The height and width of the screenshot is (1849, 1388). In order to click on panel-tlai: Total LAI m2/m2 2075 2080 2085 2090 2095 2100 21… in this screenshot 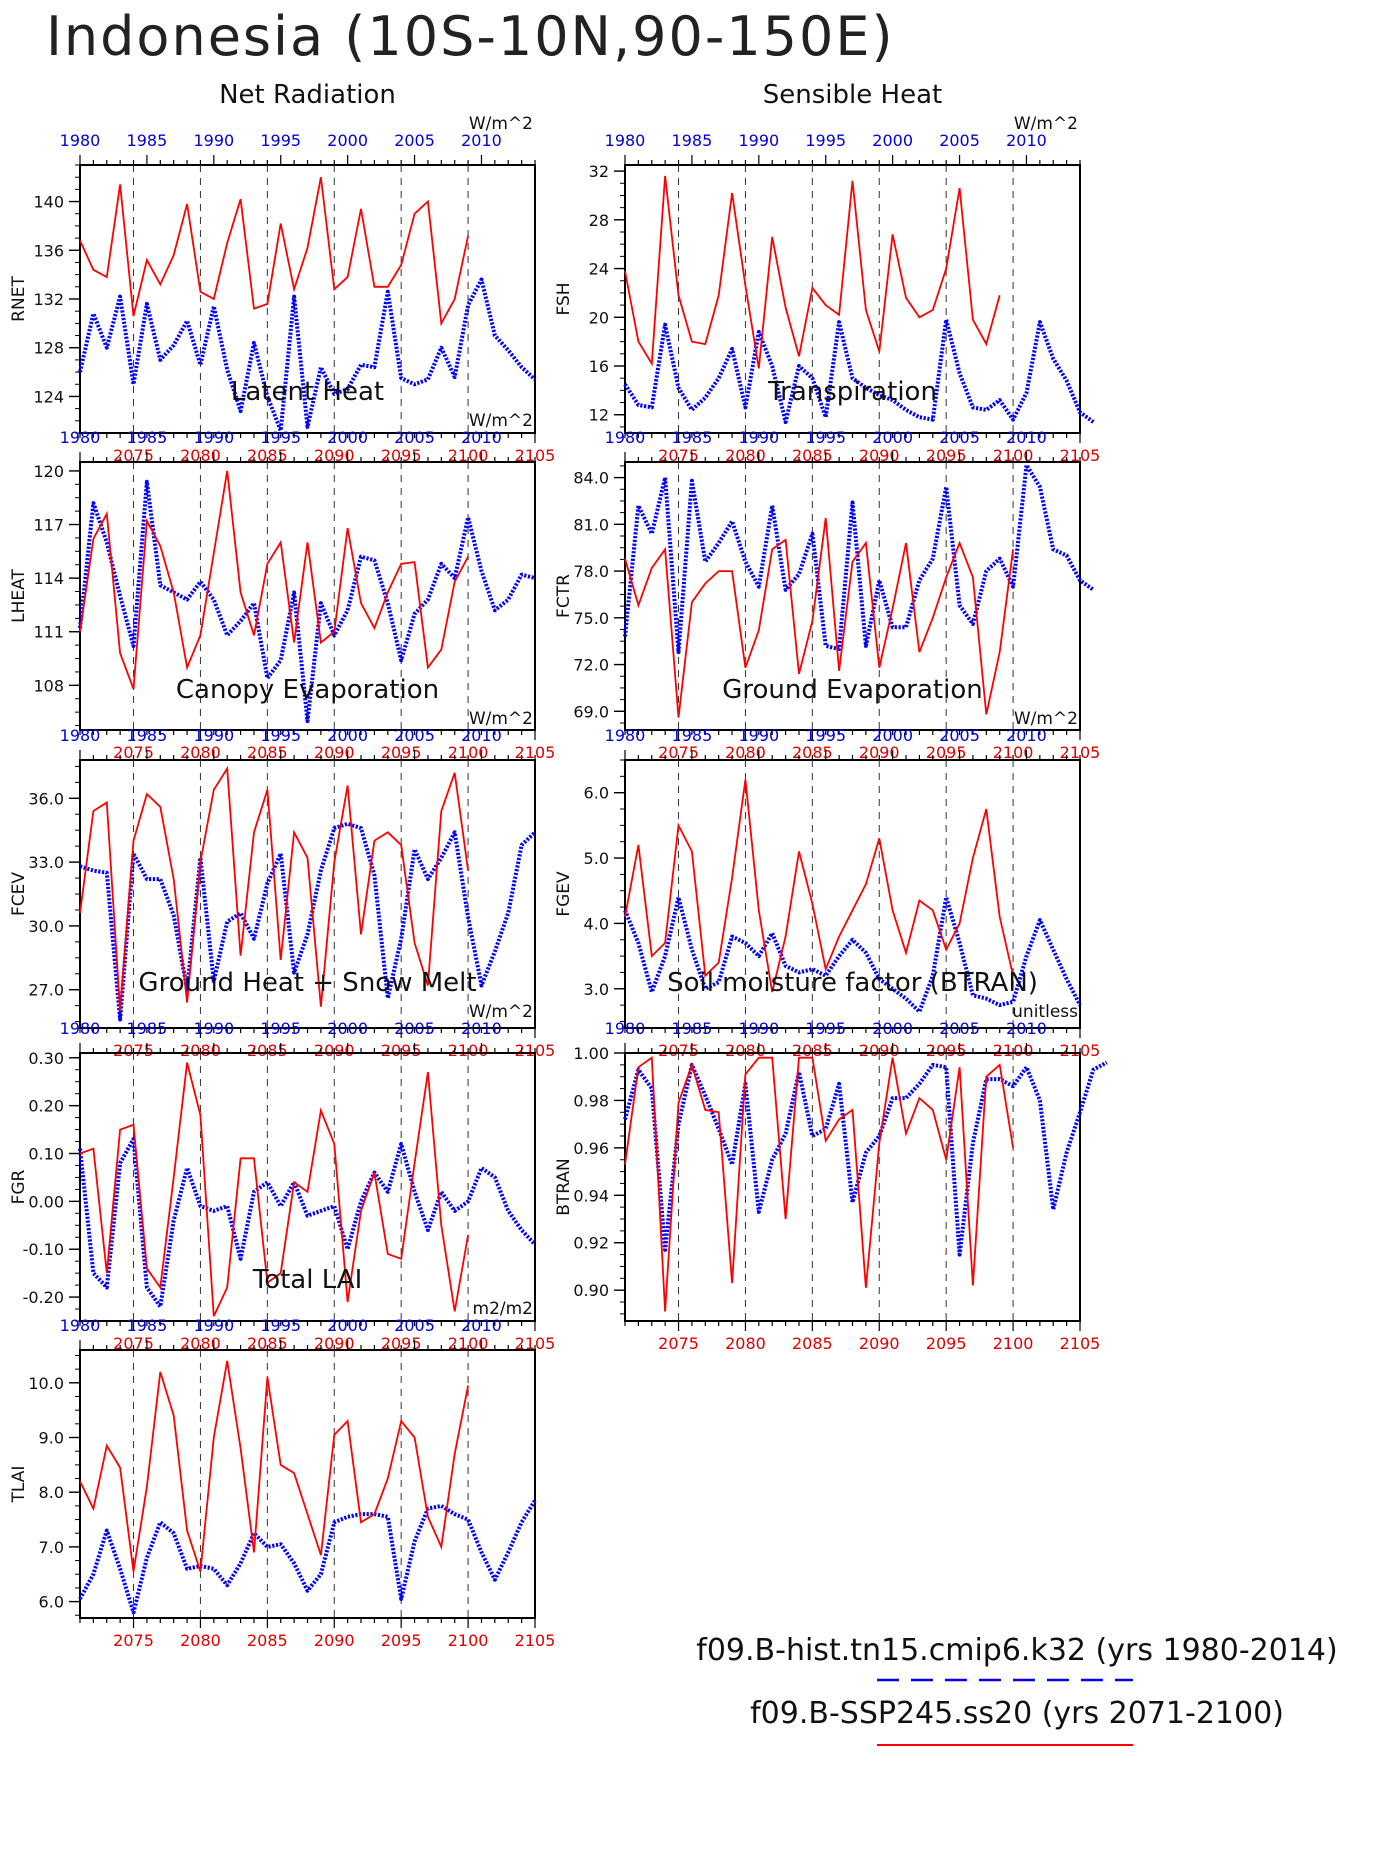, I will do `click(282, 1457)`.